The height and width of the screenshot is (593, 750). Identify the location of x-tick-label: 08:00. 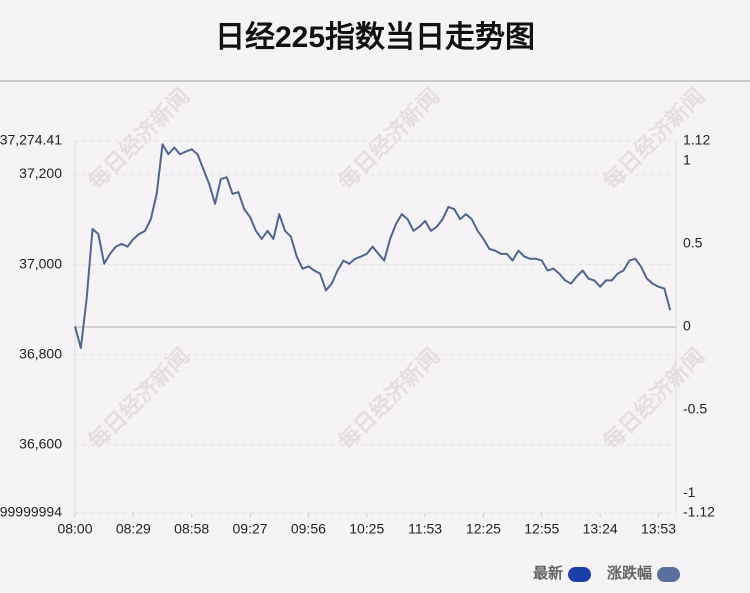
(74, 529).